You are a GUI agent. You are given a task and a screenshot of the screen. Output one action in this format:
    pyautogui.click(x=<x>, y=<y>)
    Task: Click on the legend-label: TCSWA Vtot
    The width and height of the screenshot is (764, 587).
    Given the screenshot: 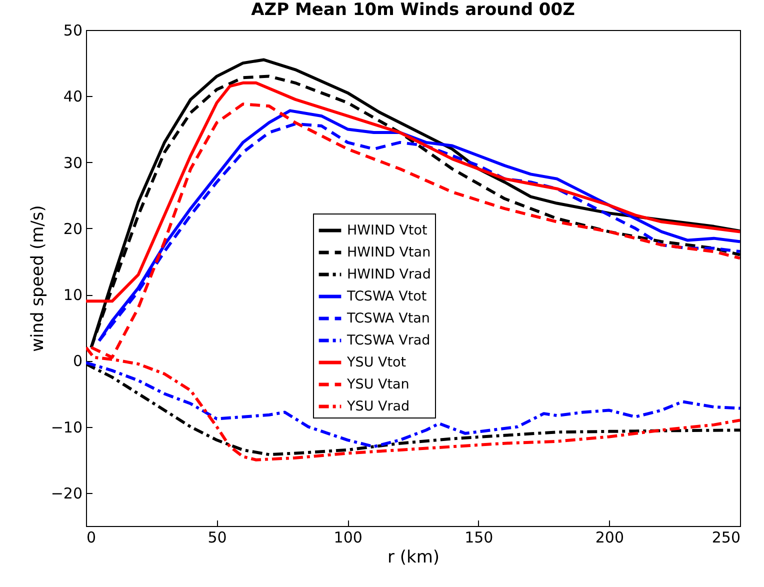 What is the action you would take?
    pyautogui.click(x=386, y=296)
    